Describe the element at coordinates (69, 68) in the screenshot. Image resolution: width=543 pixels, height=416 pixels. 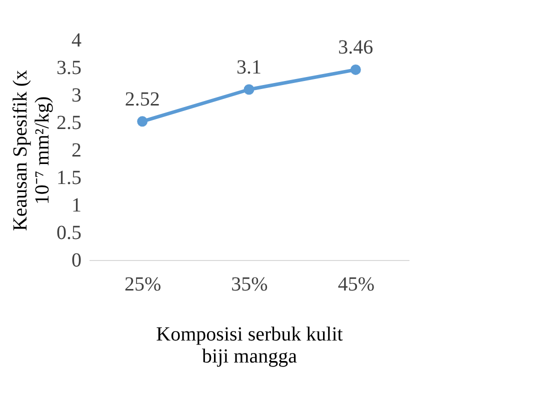
I see `y-tick-label: 3.5` at that location.